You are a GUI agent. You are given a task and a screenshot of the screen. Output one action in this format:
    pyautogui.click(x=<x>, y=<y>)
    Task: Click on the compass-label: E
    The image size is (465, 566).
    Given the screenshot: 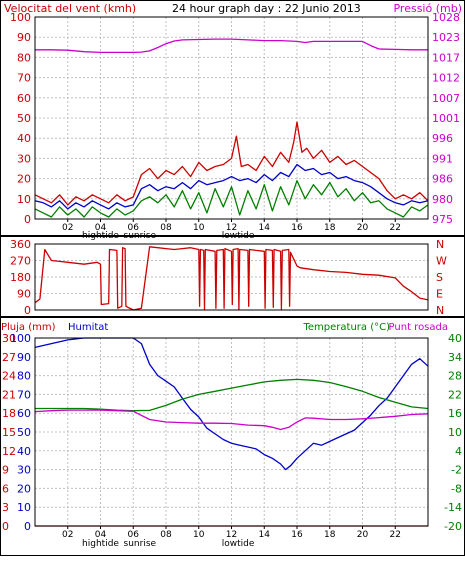 What is the action you would take?
    pyautogui.click(x=439, y=294)
    